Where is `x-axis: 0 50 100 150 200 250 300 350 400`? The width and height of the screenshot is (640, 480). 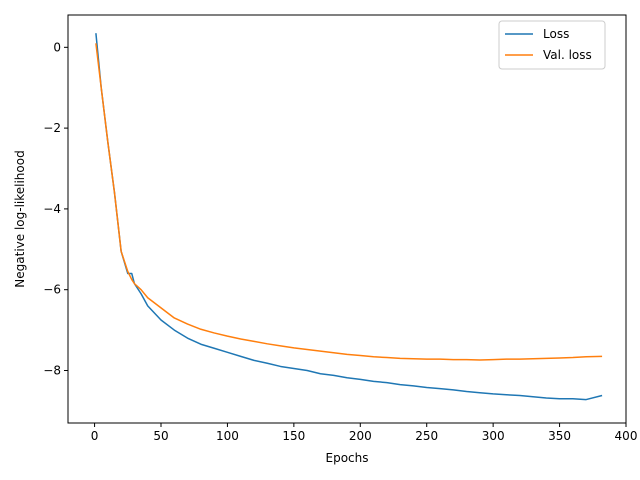 x-axis: 0 50 100 150 200 250 300 350 400 is located at coordinates (364, 433).